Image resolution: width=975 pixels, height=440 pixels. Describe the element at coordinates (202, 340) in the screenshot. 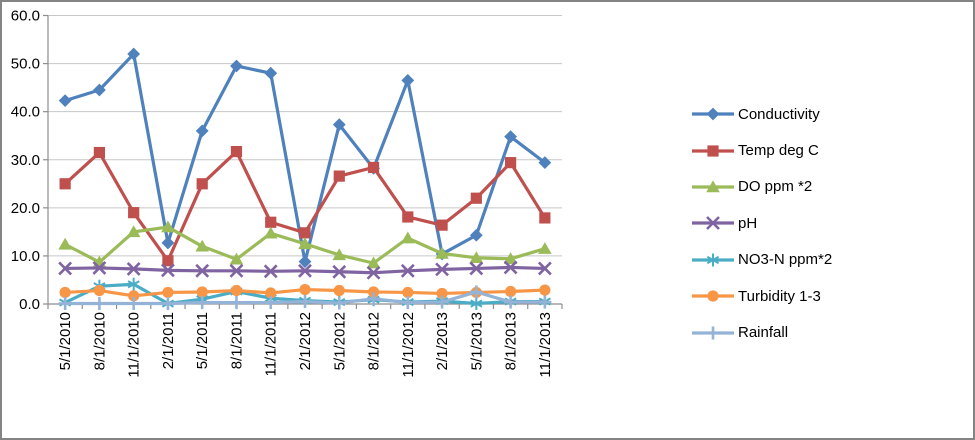

I see `x-axis-label: 5/1/2011` at that location.